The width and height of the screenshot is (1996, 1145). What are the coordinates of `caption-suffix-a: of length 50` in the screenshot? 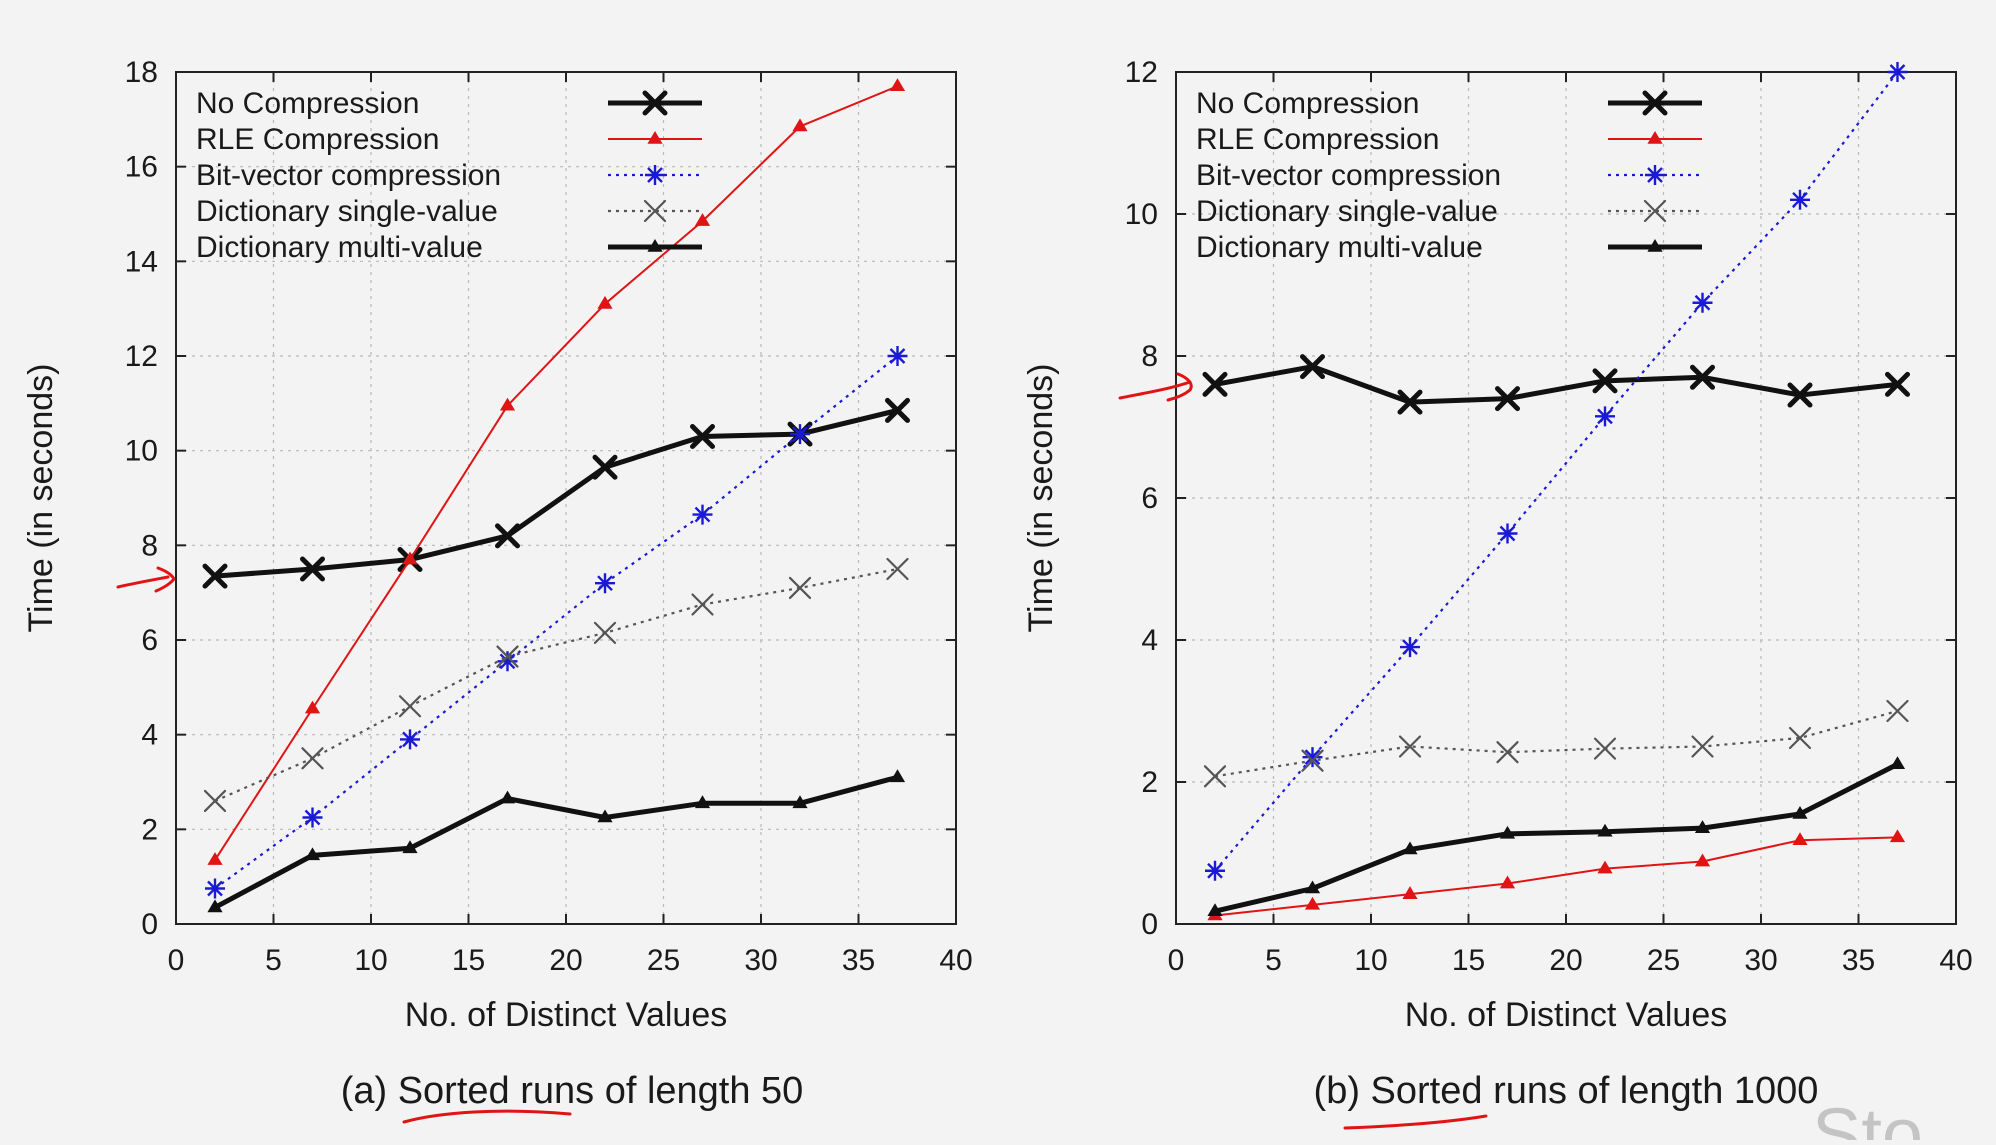 It's located at (698, 1091).